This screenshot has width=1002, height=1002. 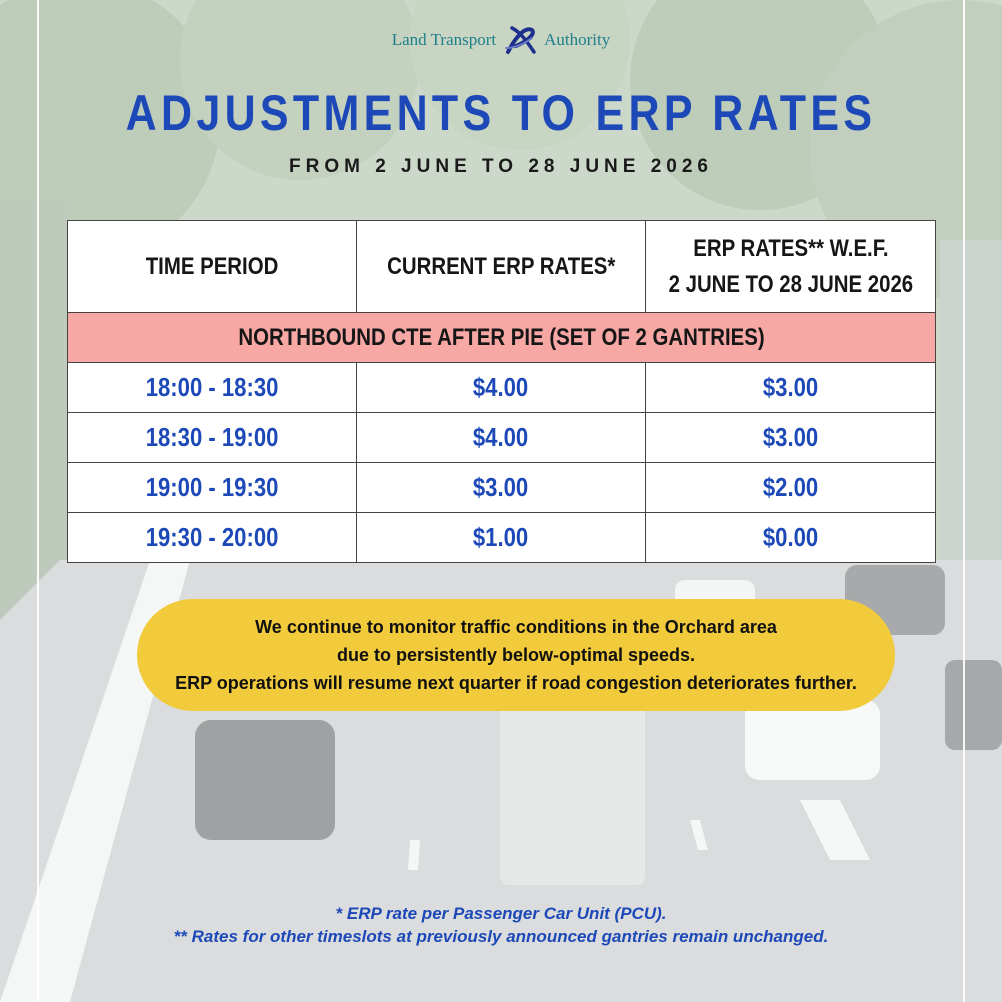 I want to click on table-row: 19:30 - 20:00 $1.00 $0.00, so click(x=501, y=537).